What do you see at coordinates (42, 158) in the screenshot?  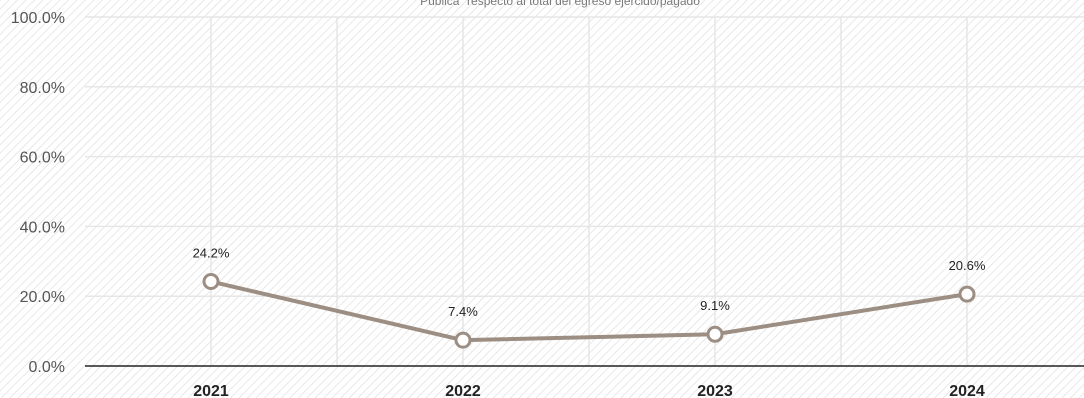 I see `y-tick-label: 60.0%` at bounding box center [42, 158].